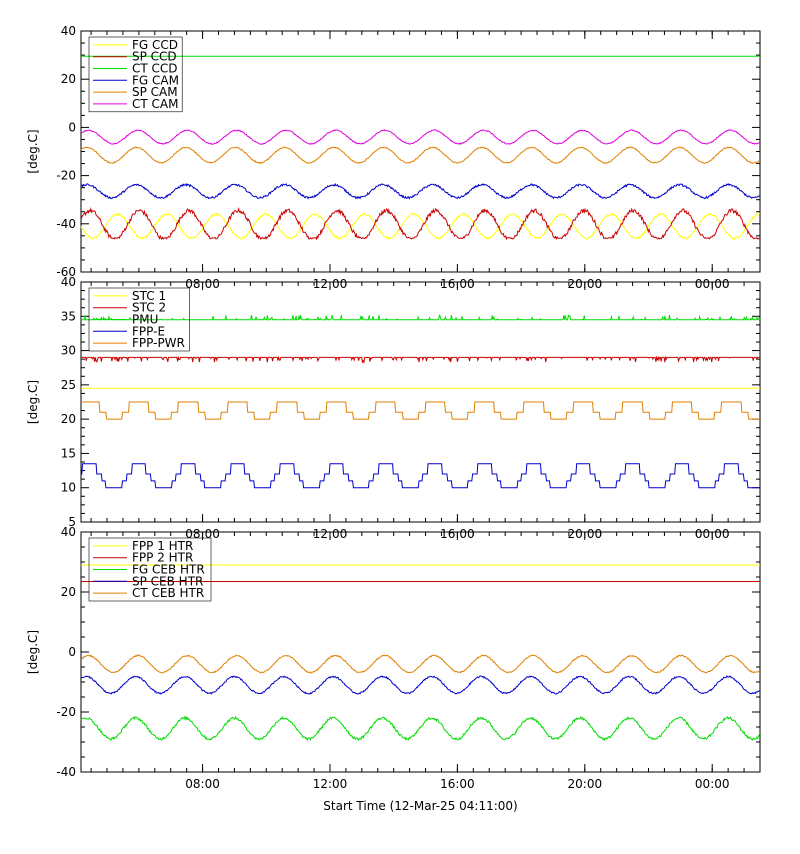 The width and height of the screenshot is (800, 854). Describe the element at coordinates (66, 272) in the screenshot. I see `y-tick-label: -60` at that location.